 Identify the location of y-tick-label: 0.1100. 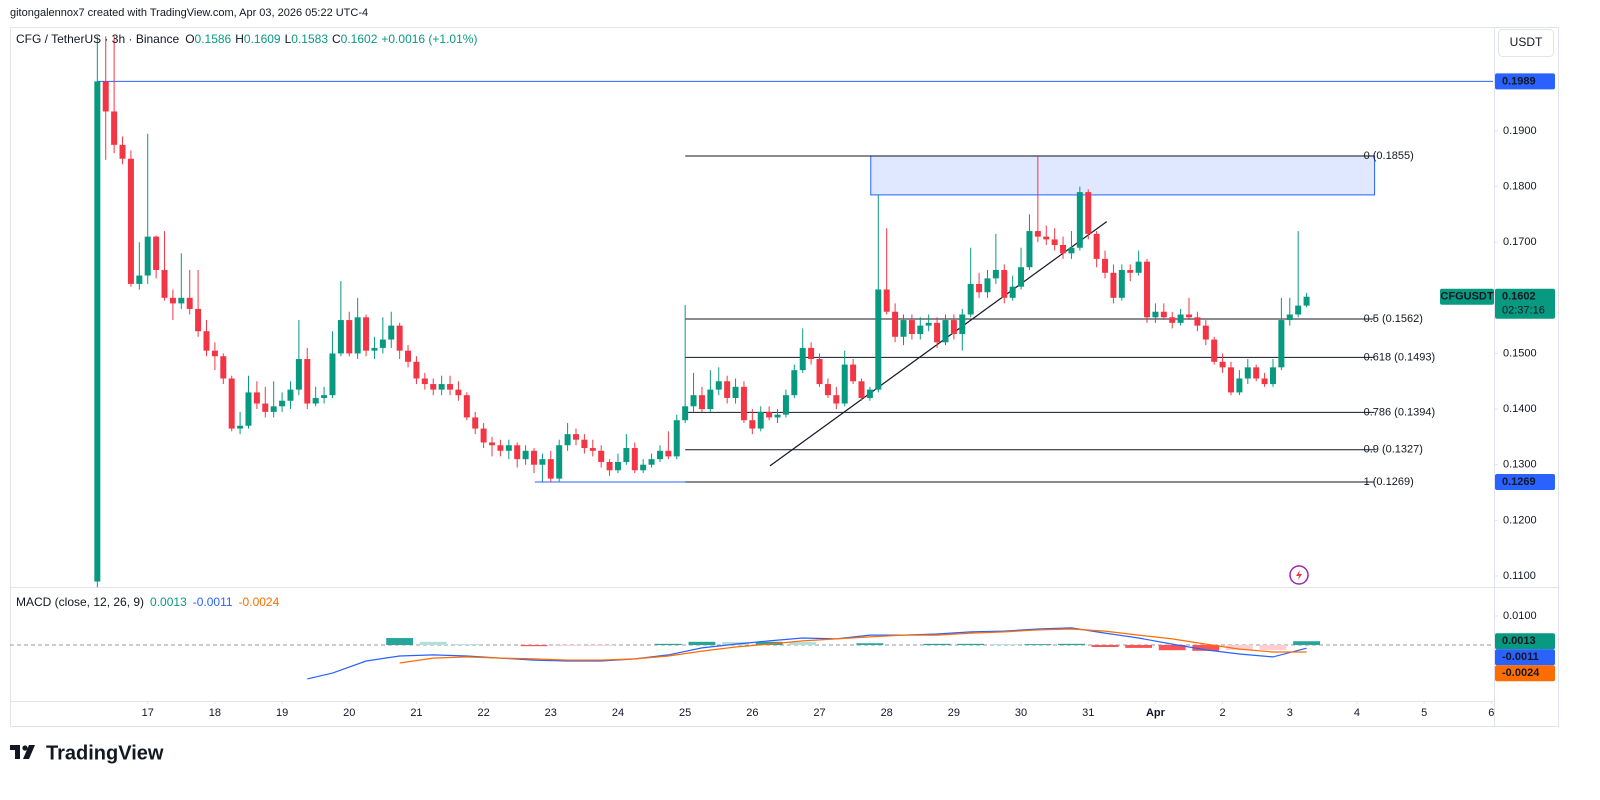
(1519, 576).